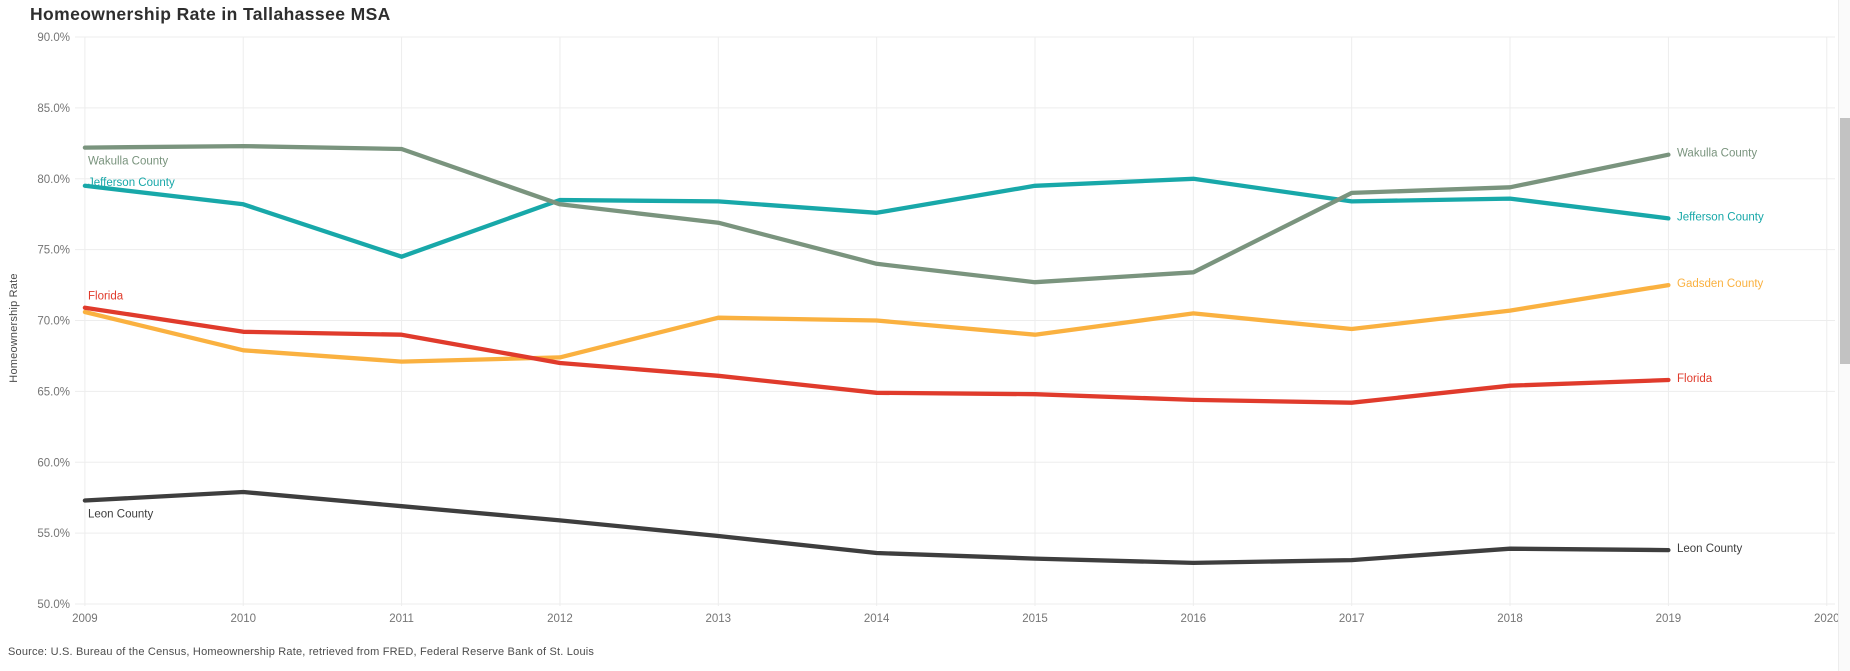 Image resolution: width=1850 pixels, height=671 pixels. What do you see at coordinates (1510, 619) in the screenshot?
I see `x-tick-label: 2018` at bounding box center [1510, 619].